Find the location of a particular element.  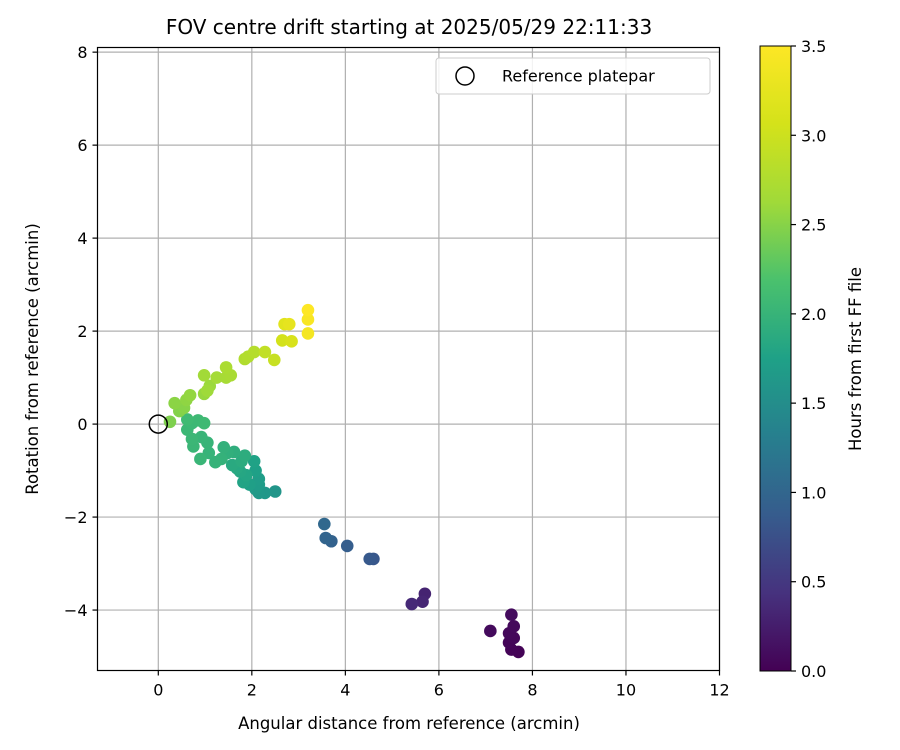

colorbar-tick-label: 0.0 is located at coordinates (813, 671).